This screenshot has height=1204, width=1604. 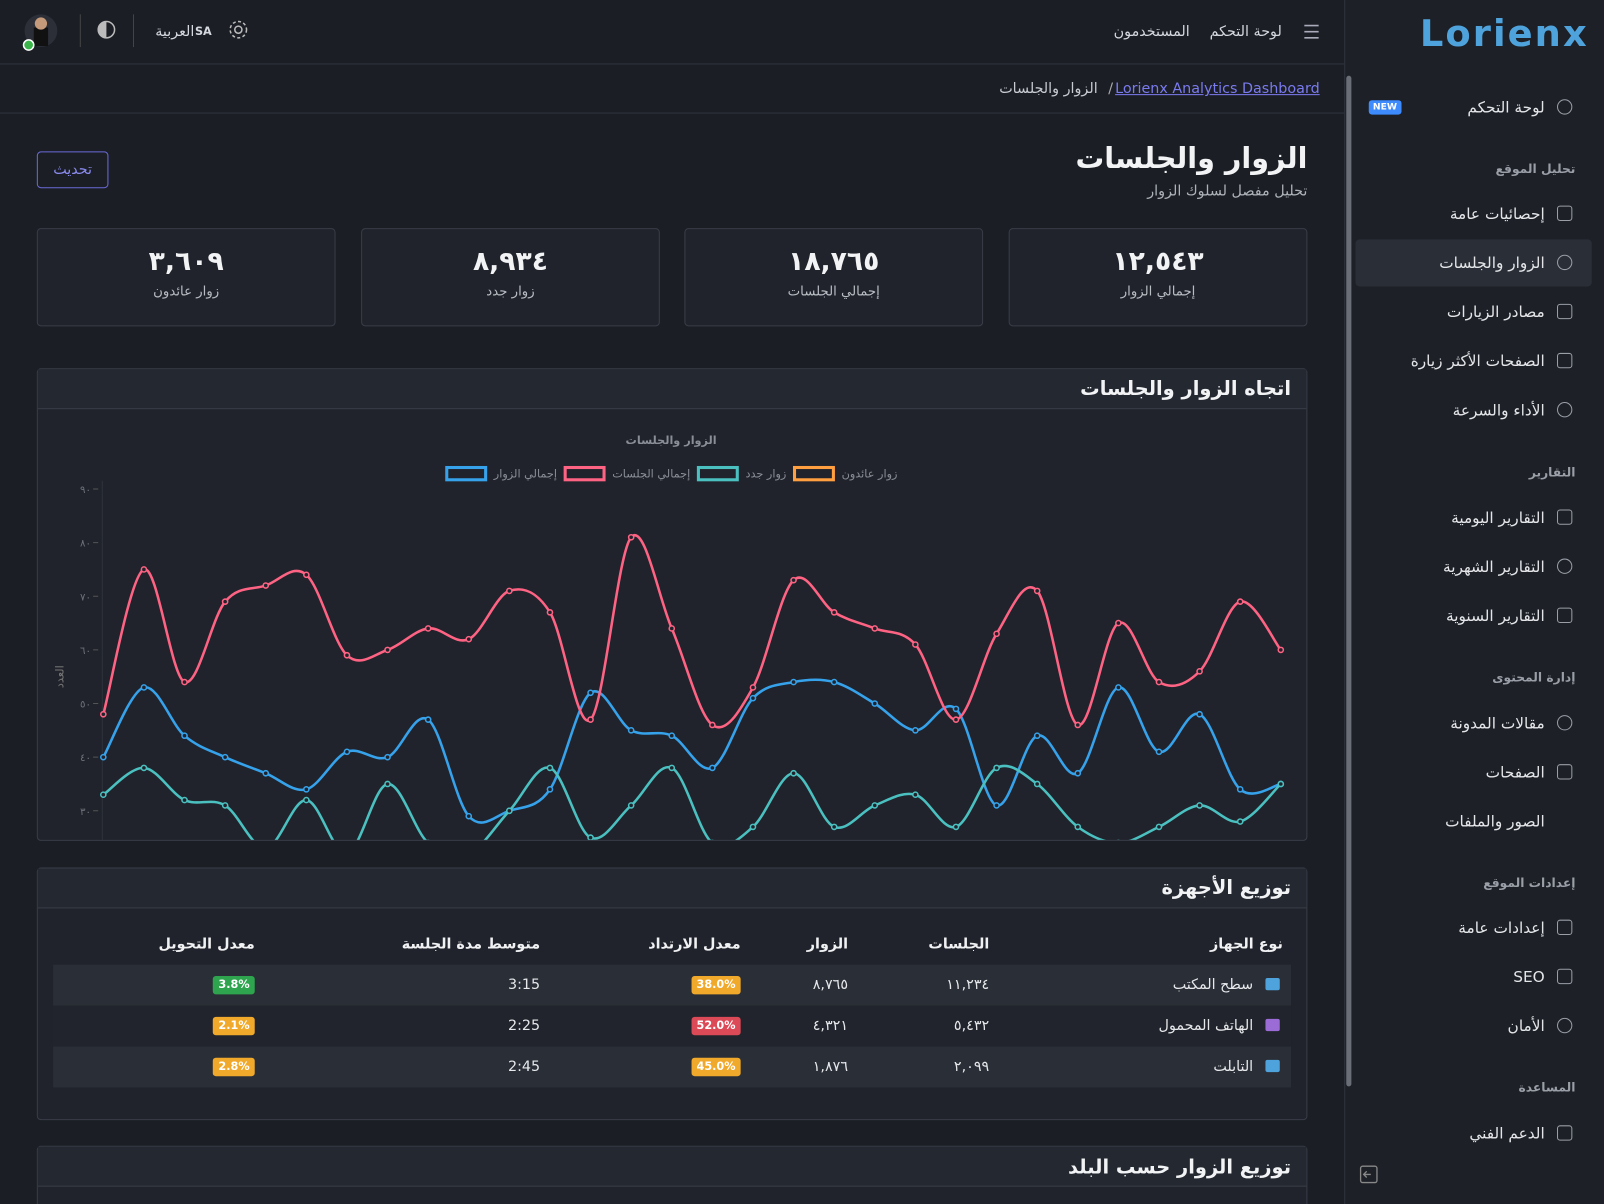 What do you see at coordinates (43, 32) in the screenshot?
I see `avatar` at bounding box center [43, 32].